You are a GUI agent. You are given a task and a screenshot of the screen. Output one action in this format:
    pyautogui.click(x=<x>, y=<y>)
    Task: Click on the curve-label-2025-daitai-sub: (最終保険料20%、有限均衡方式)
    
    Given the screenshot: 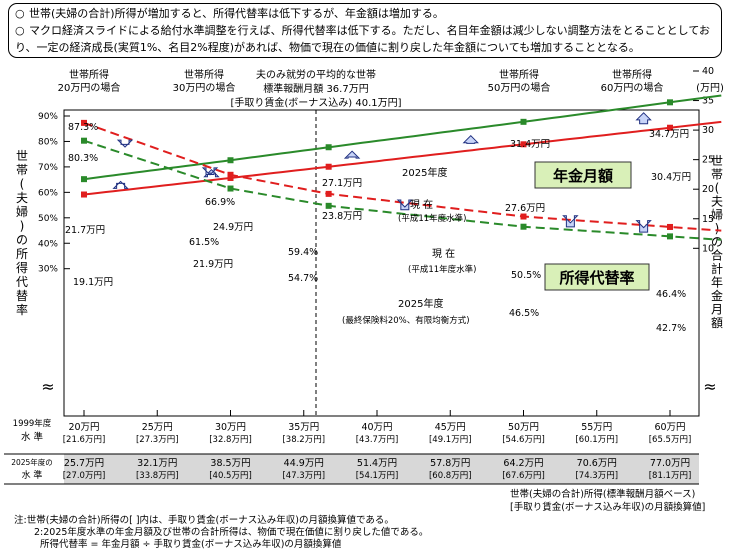 What is the action you would take?
    pyautogui.click(x=406, y=320)
    